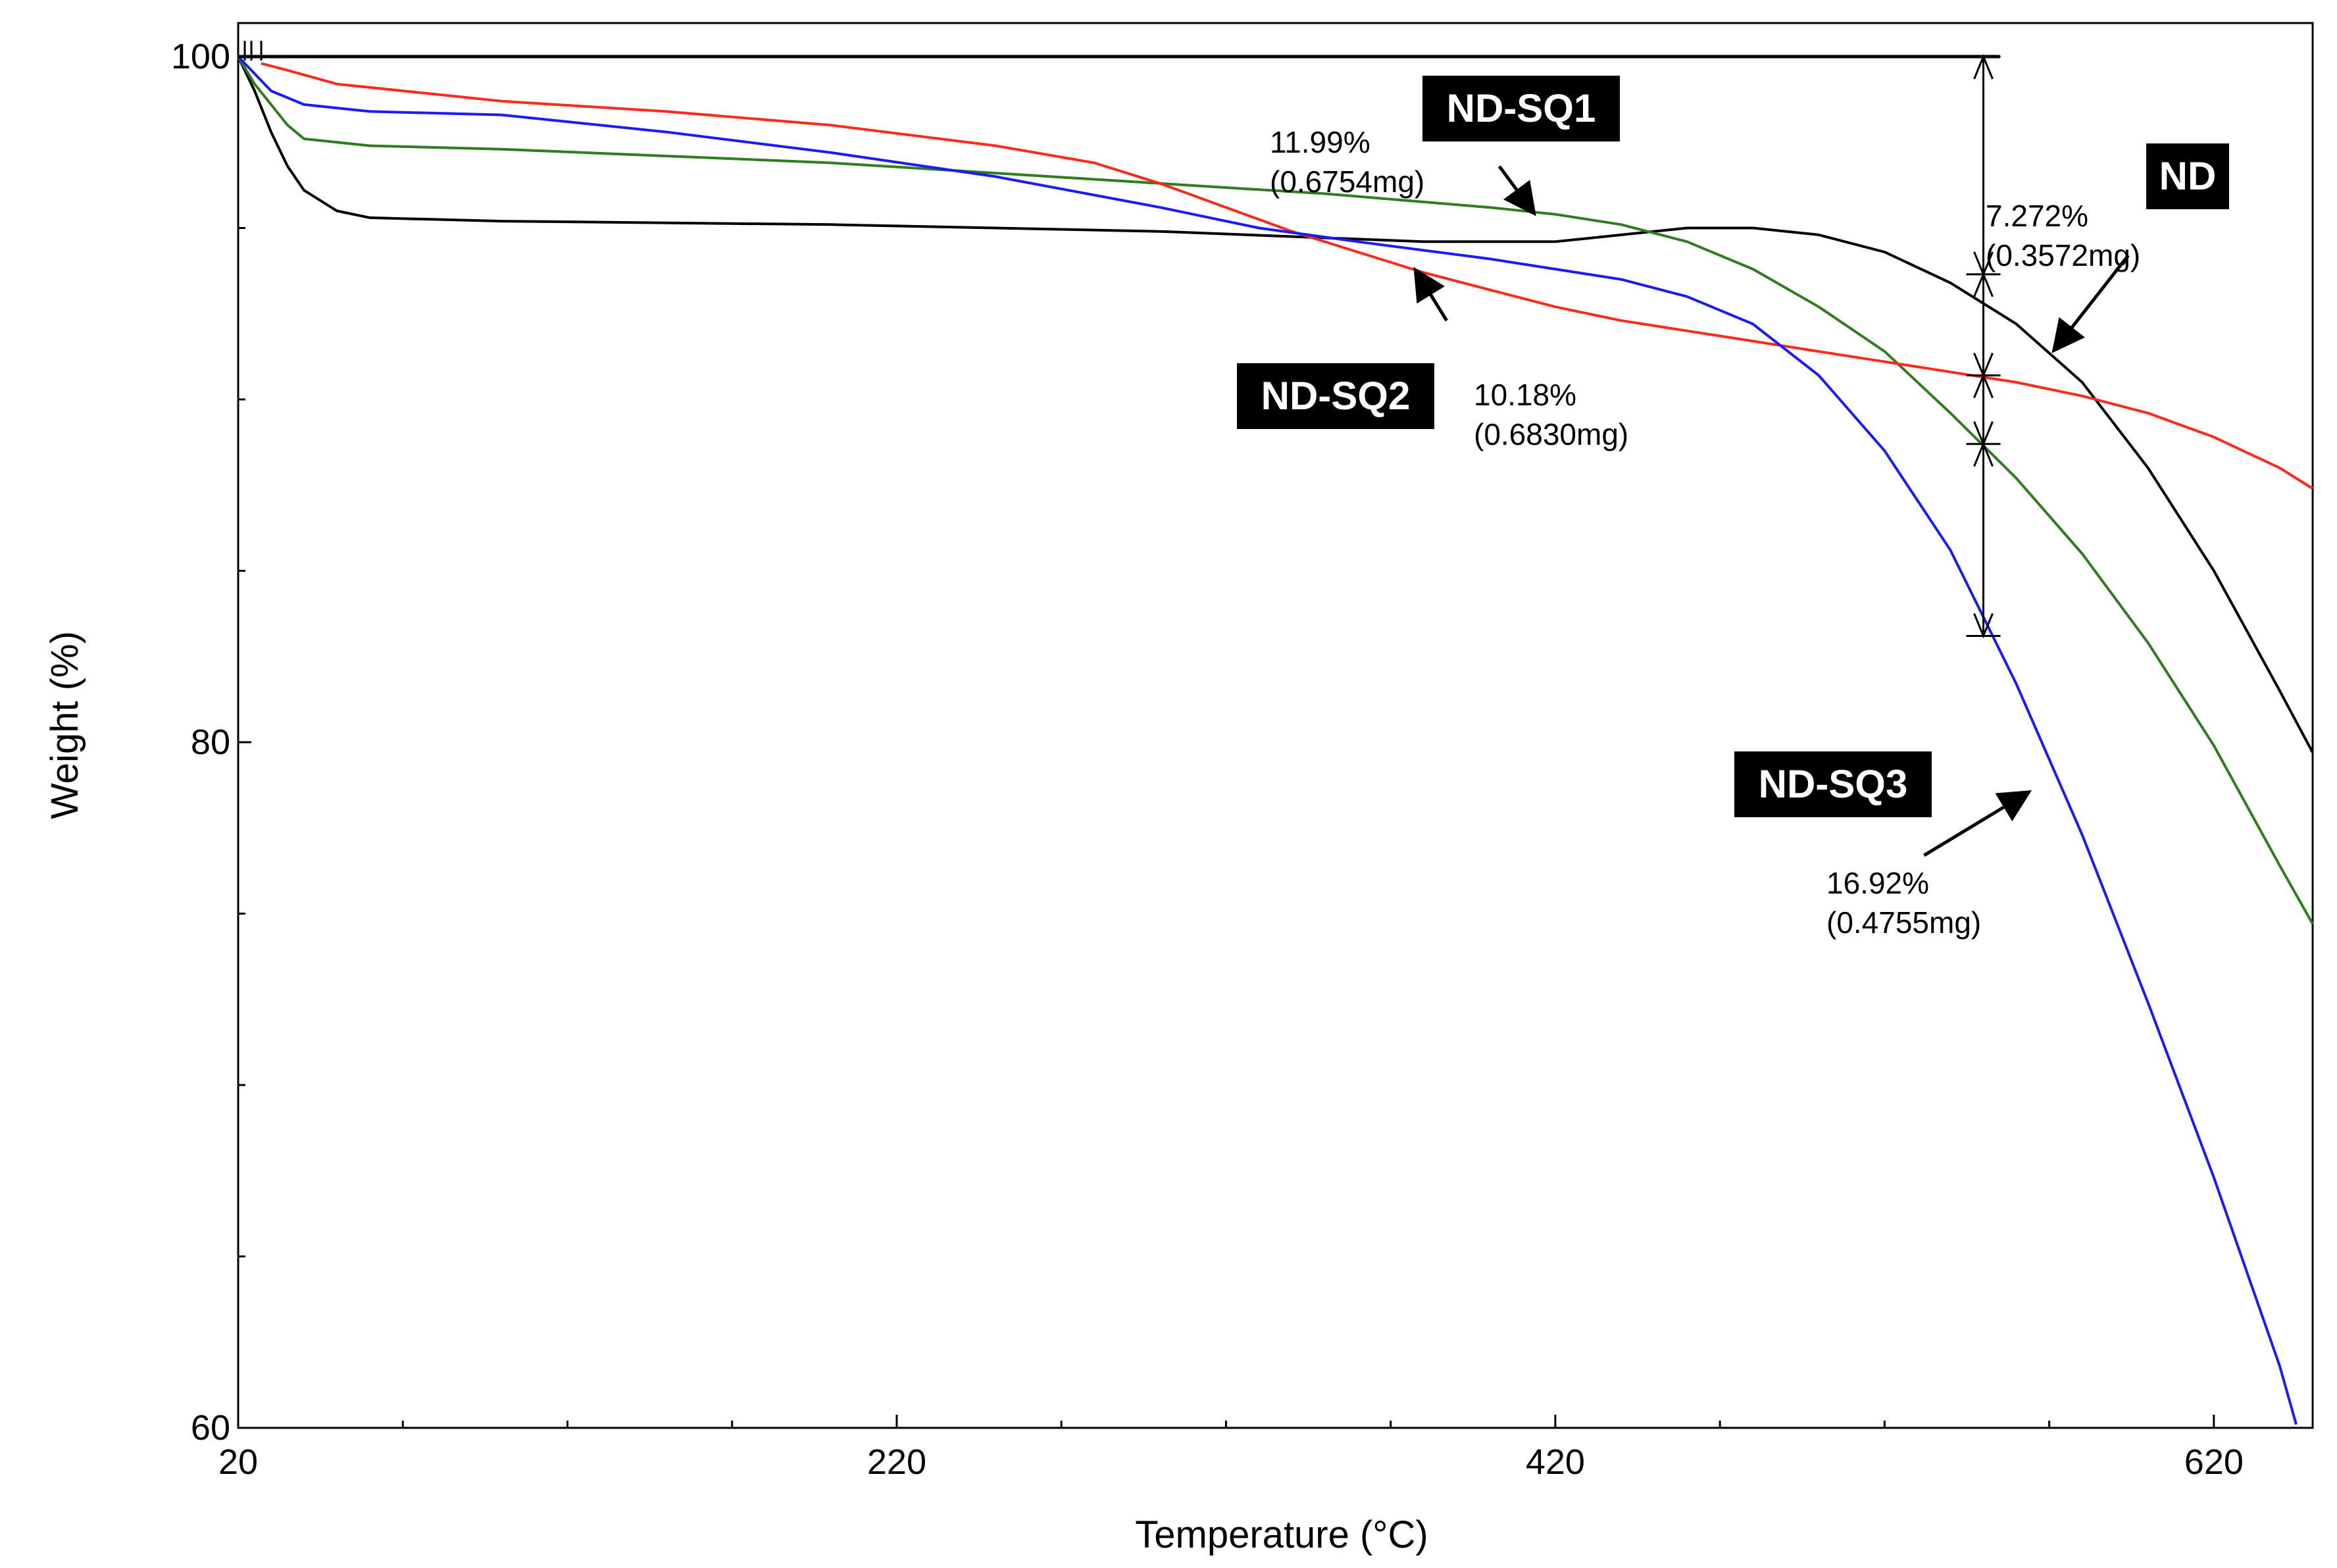 The width and height of the screenshot is (2337, 1568). Describe the element at coordinates (2090, 303) in the screenshot. I see `arrow-nd` at that location.